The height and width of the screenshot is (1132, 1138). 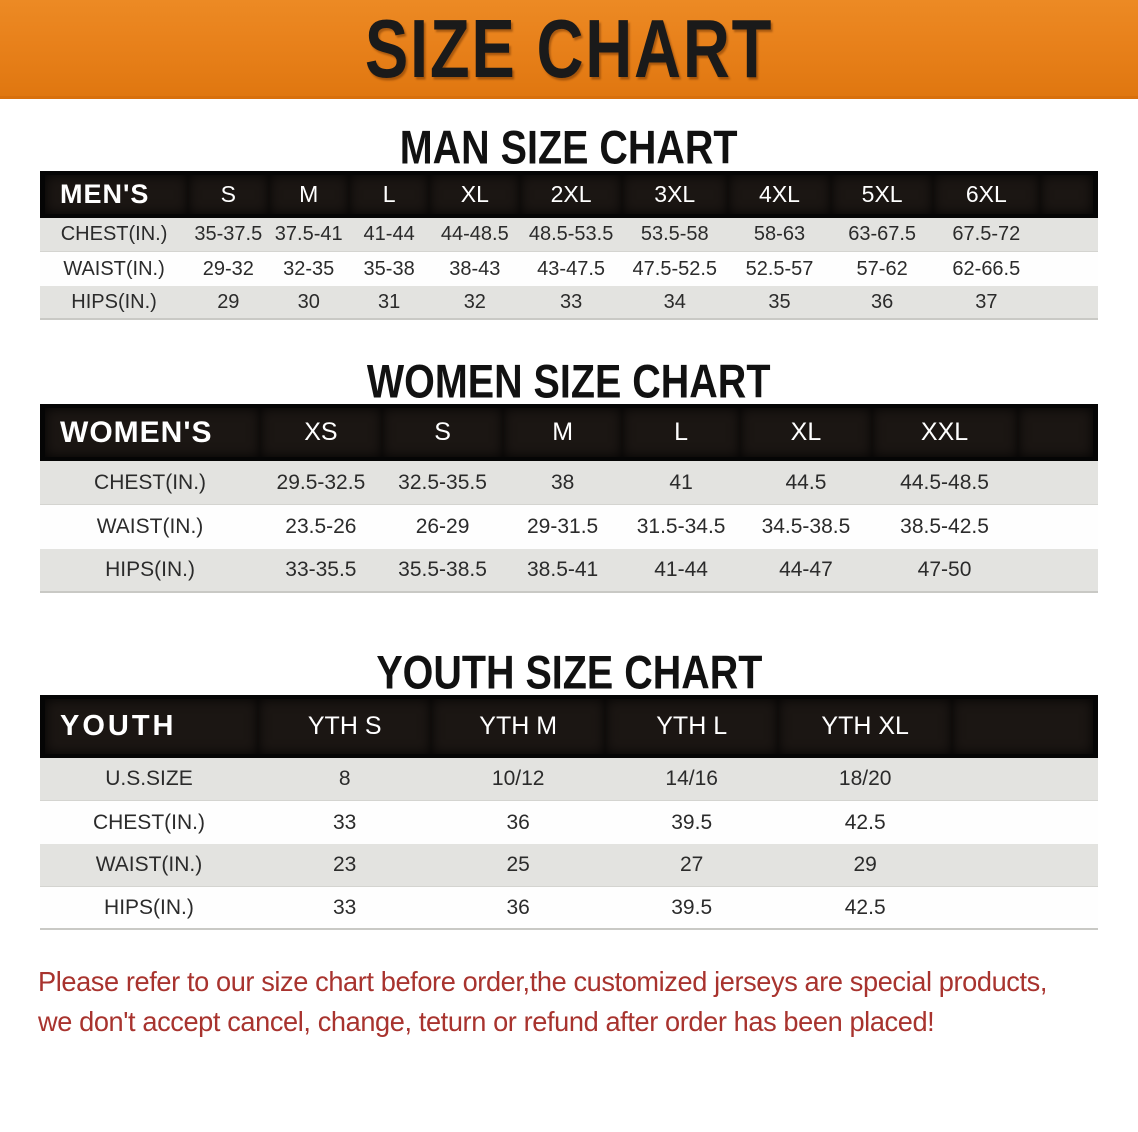 I want to click on size-value-cell: 14/16, so click(x=691, y=779).